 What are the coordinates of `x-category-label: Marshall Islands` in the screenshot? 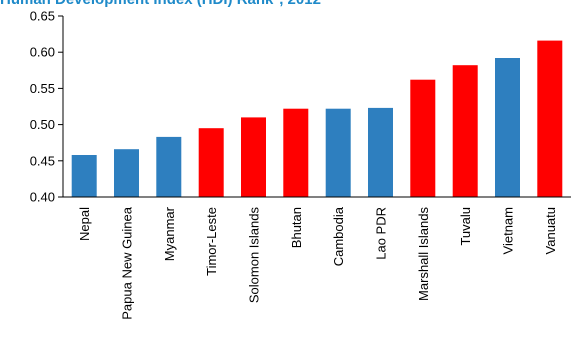 It's located at (423, 254).